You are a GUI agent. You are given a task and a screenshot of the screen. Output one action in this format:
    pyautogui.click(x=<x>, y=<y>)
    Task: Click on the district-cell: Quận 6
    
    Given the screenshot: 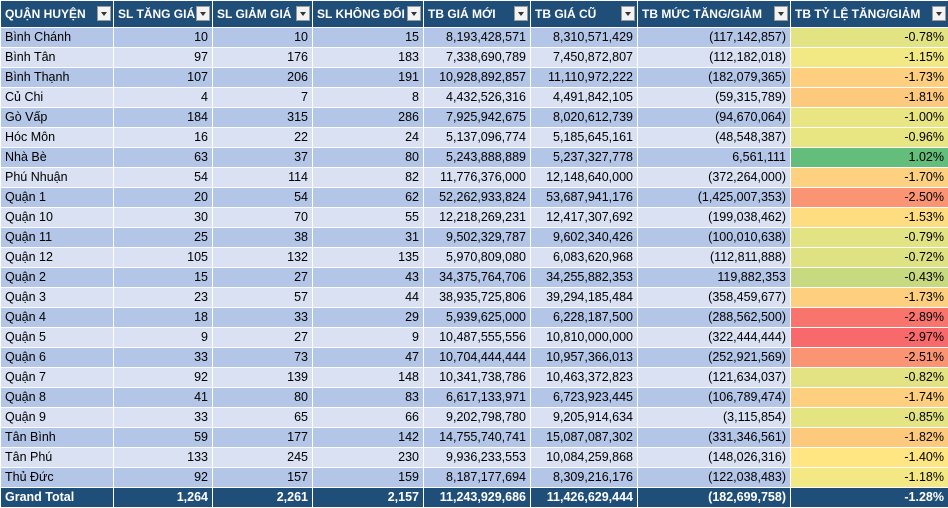 What is the action you would take?
    pyautogui.click(x=57, y=357)
    